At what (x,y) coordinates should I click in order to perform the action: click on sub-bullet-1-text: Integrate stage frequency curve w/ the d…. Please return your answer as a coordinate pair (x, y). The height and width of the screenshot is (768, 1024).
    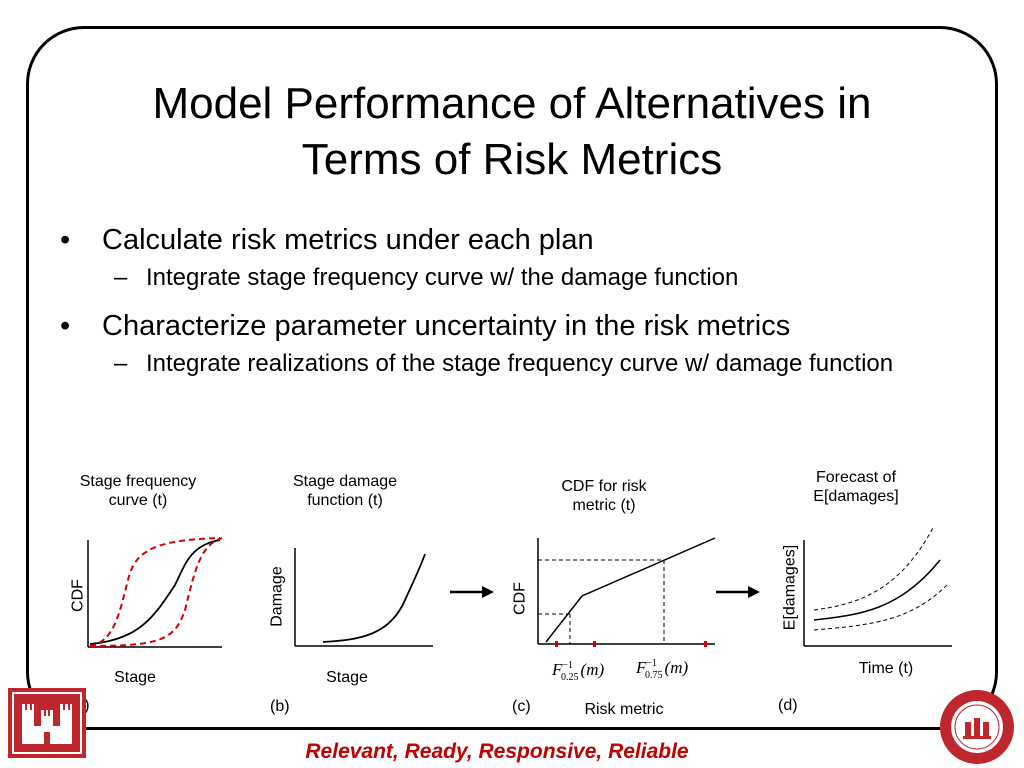
    Looking at the image, I should click on (442, 277).